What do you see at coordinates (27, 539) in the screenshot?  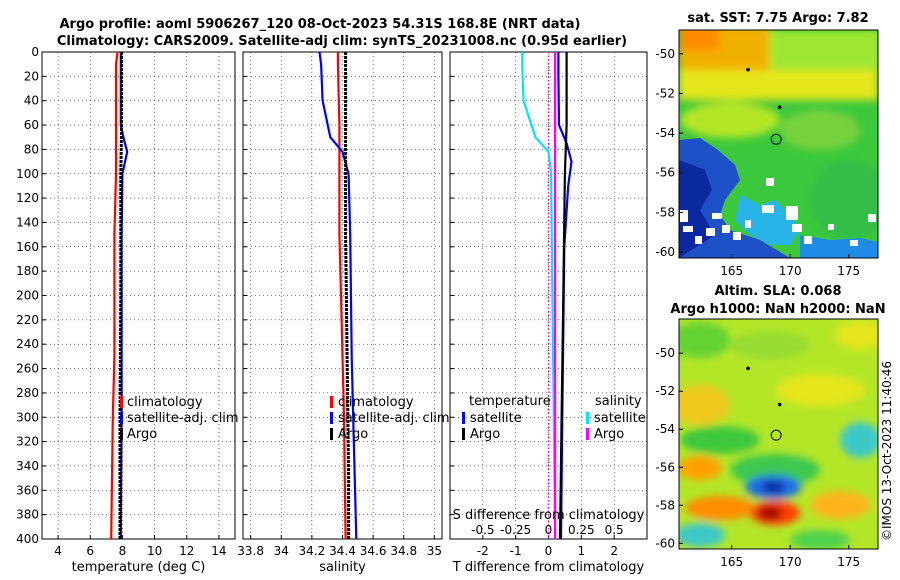 I see `y-tick-label: 400` at bounding box center [27, 539].